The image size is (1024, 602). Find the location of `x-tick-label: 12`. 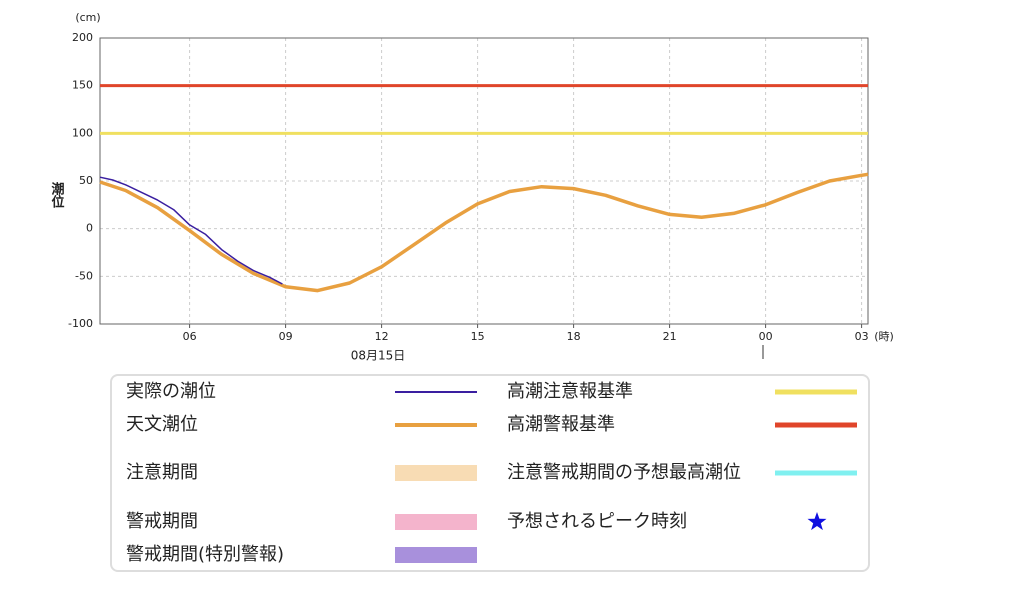

x-tick-label: 12 is located at coordinates (382, 336).